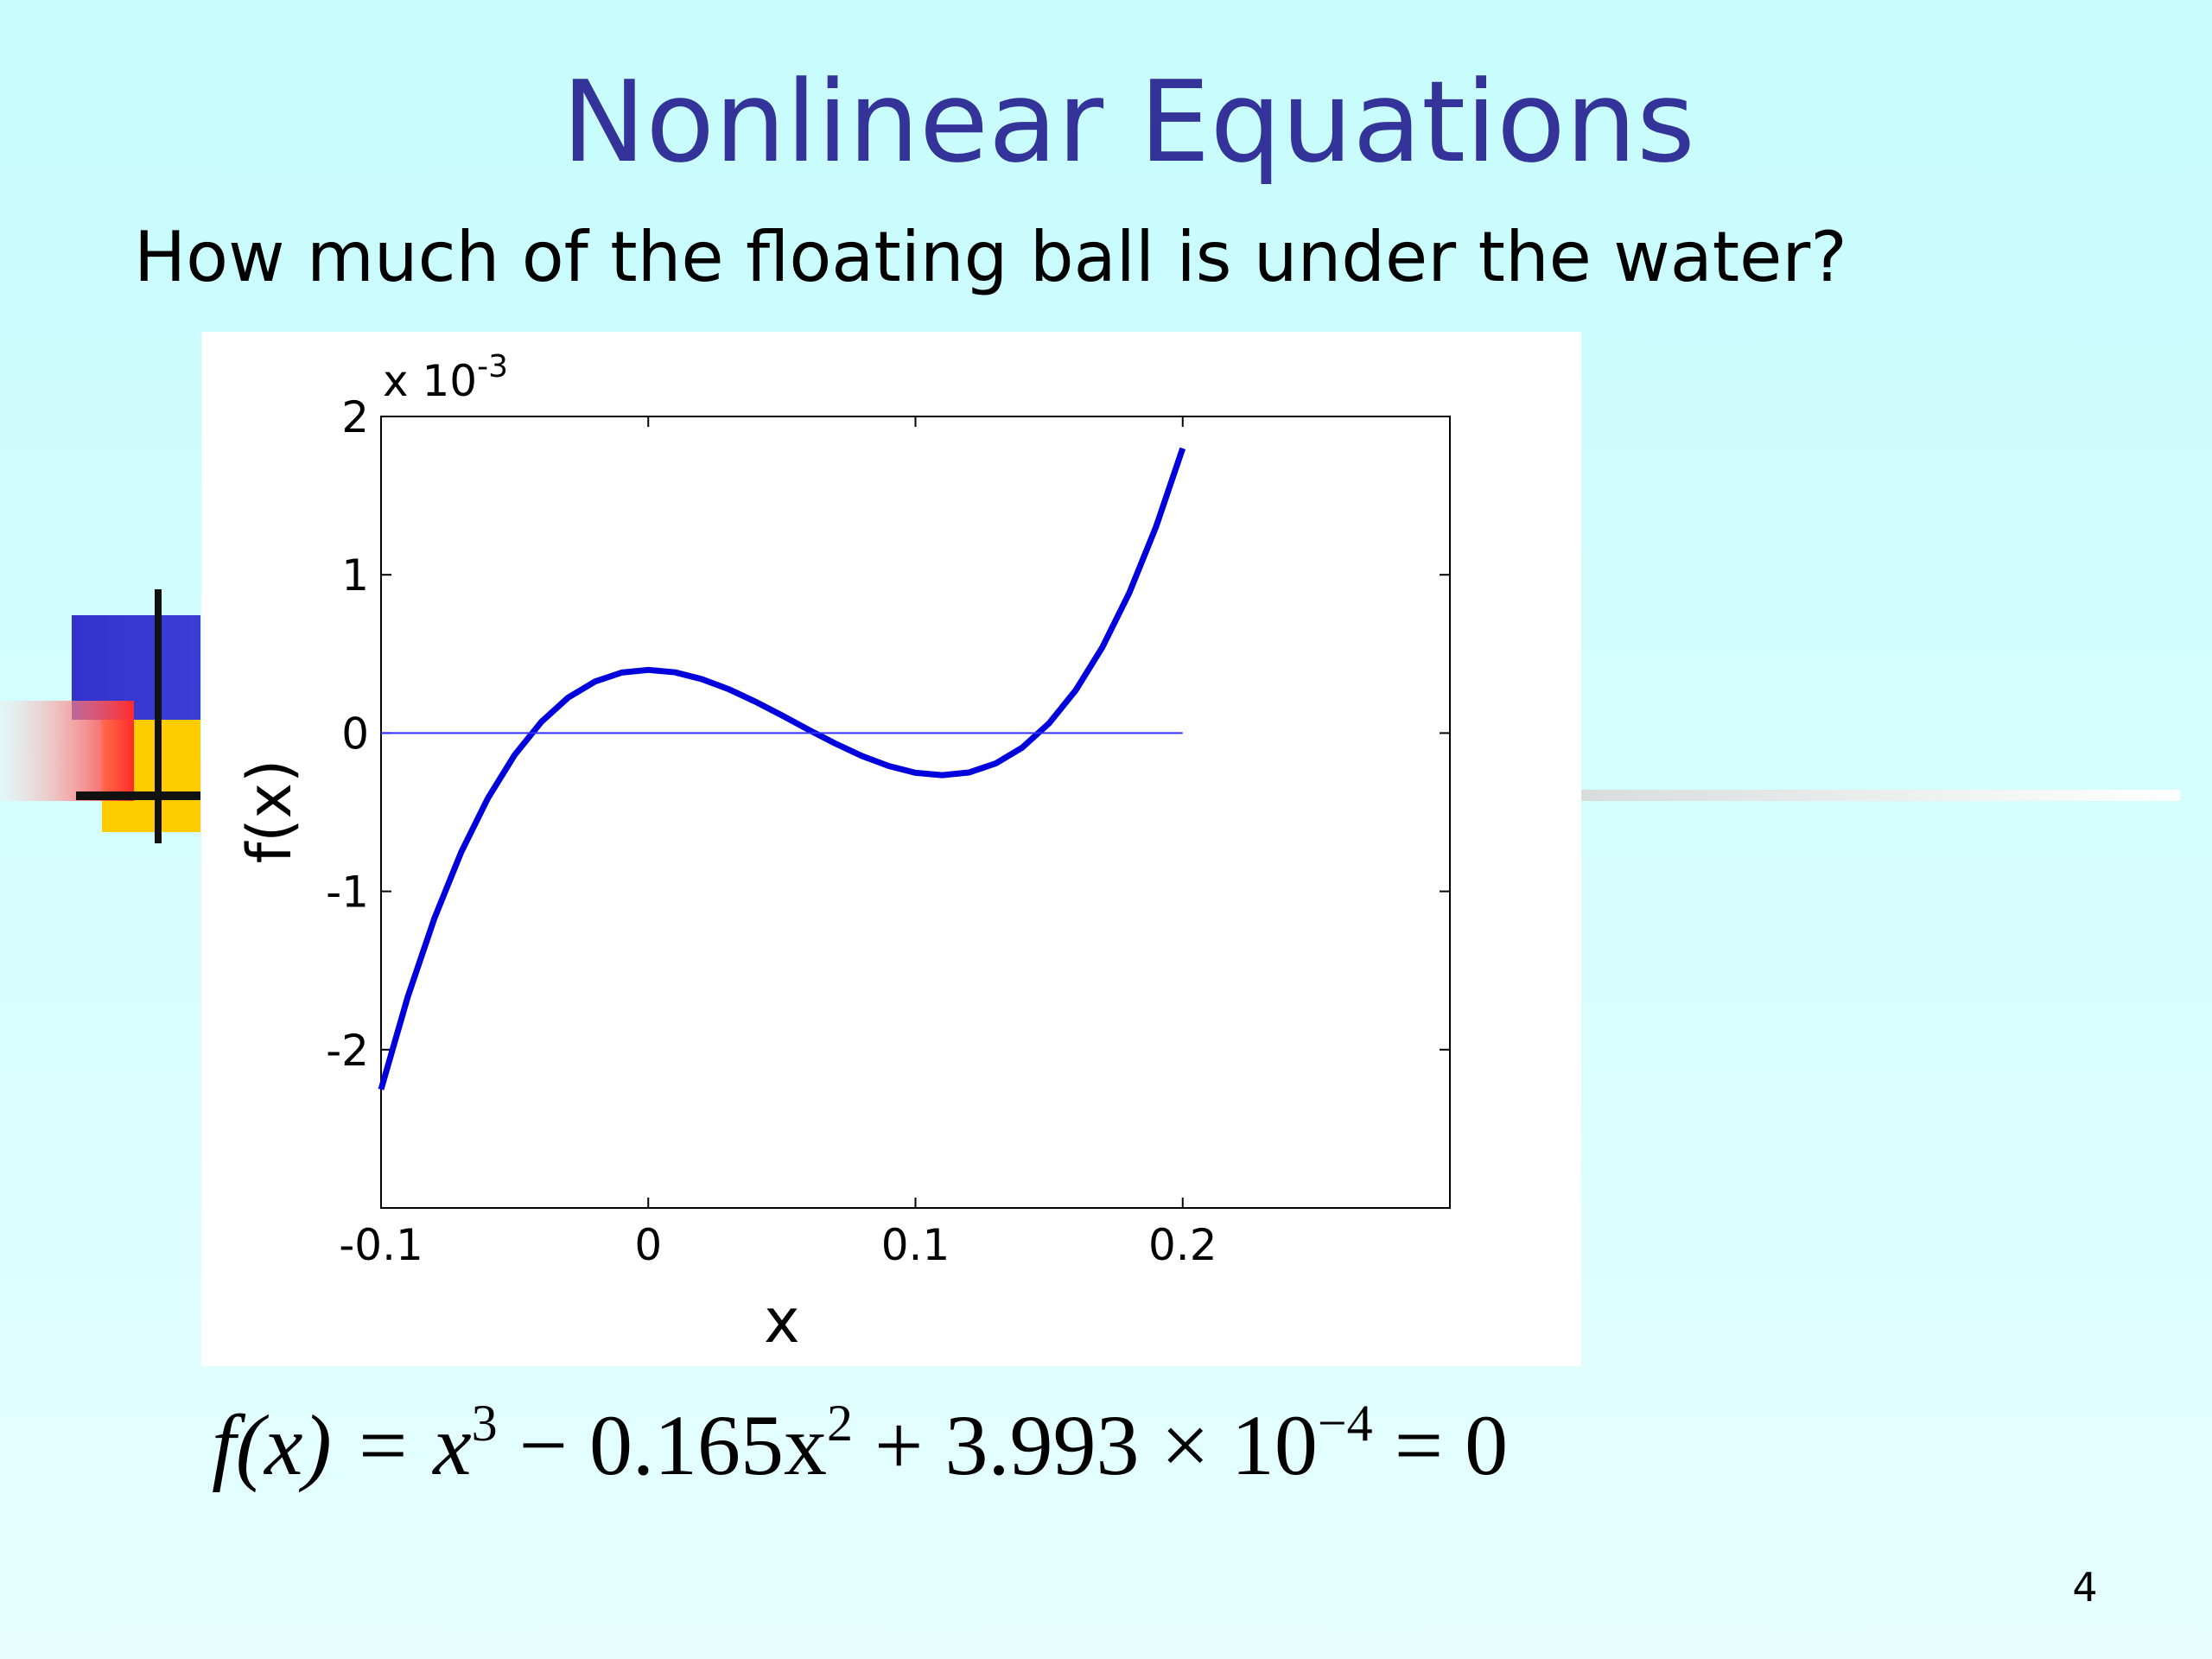  Describe the element at coordinates (781, 1321) in the screenshot. I see `x-axis-label: x` at that location.